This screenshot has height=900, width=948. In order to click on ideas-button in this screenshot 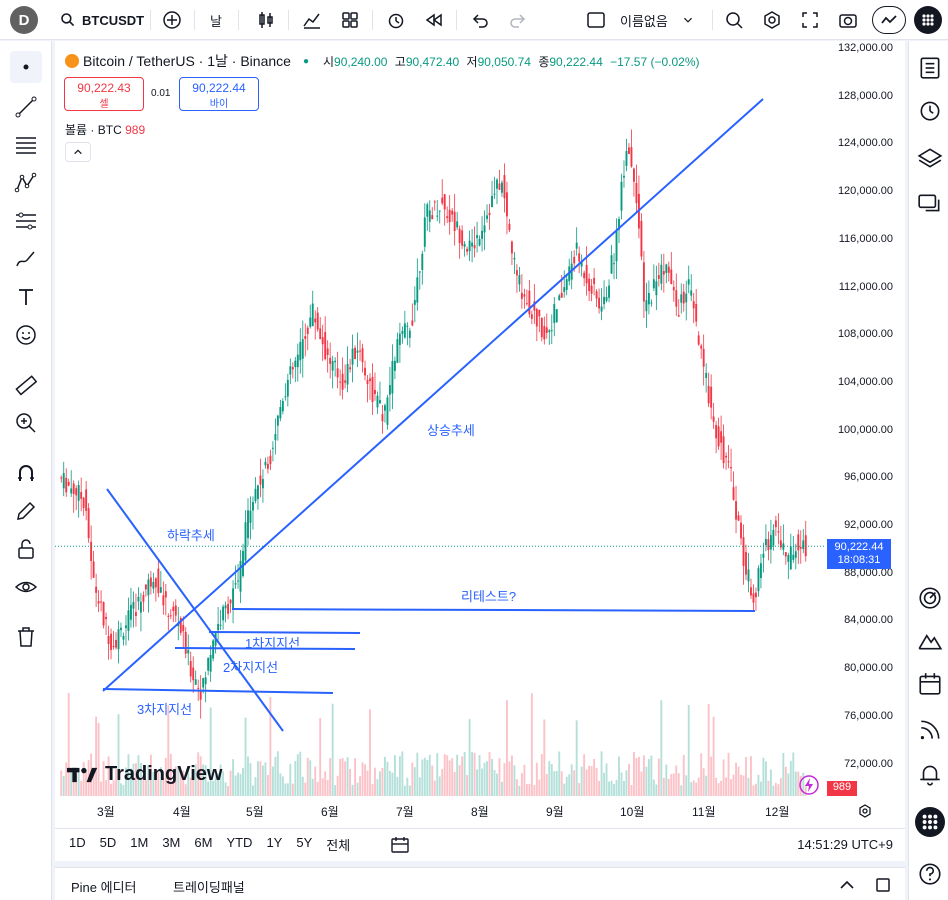, I will do `click(930, 640)`.